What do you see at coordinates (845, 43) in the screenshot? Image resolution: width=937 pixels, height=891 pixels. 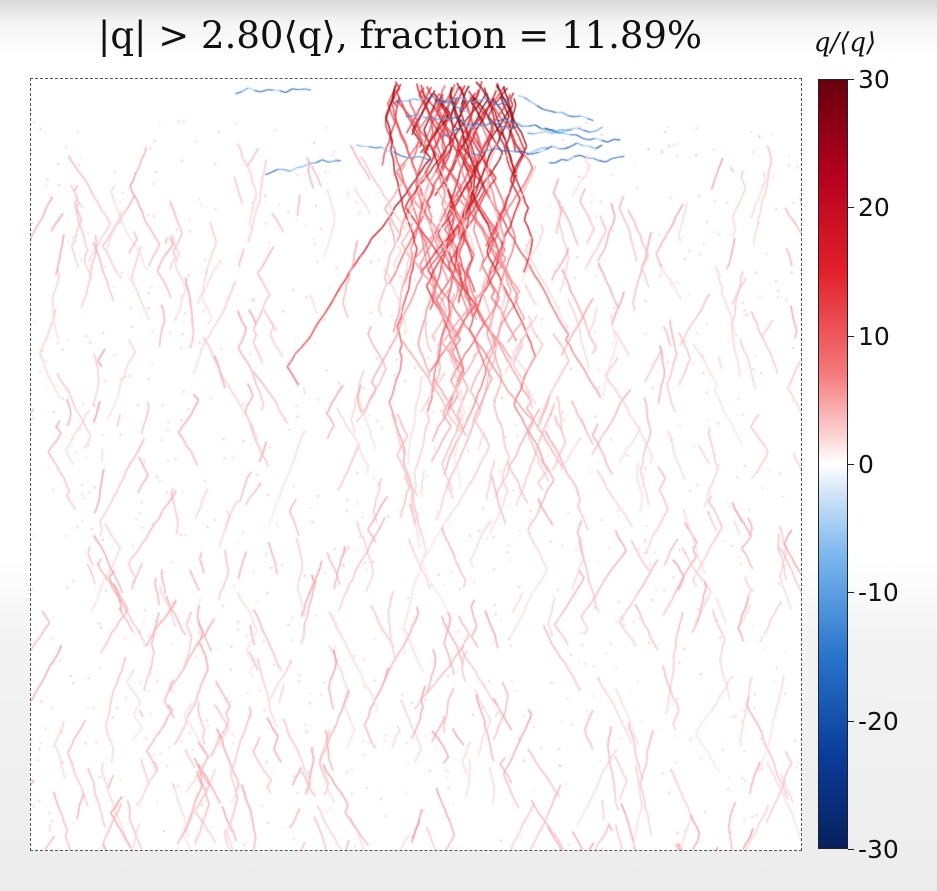 I see `colorbar-title: q/⟨q⟩` at bounding box center [845, 43].